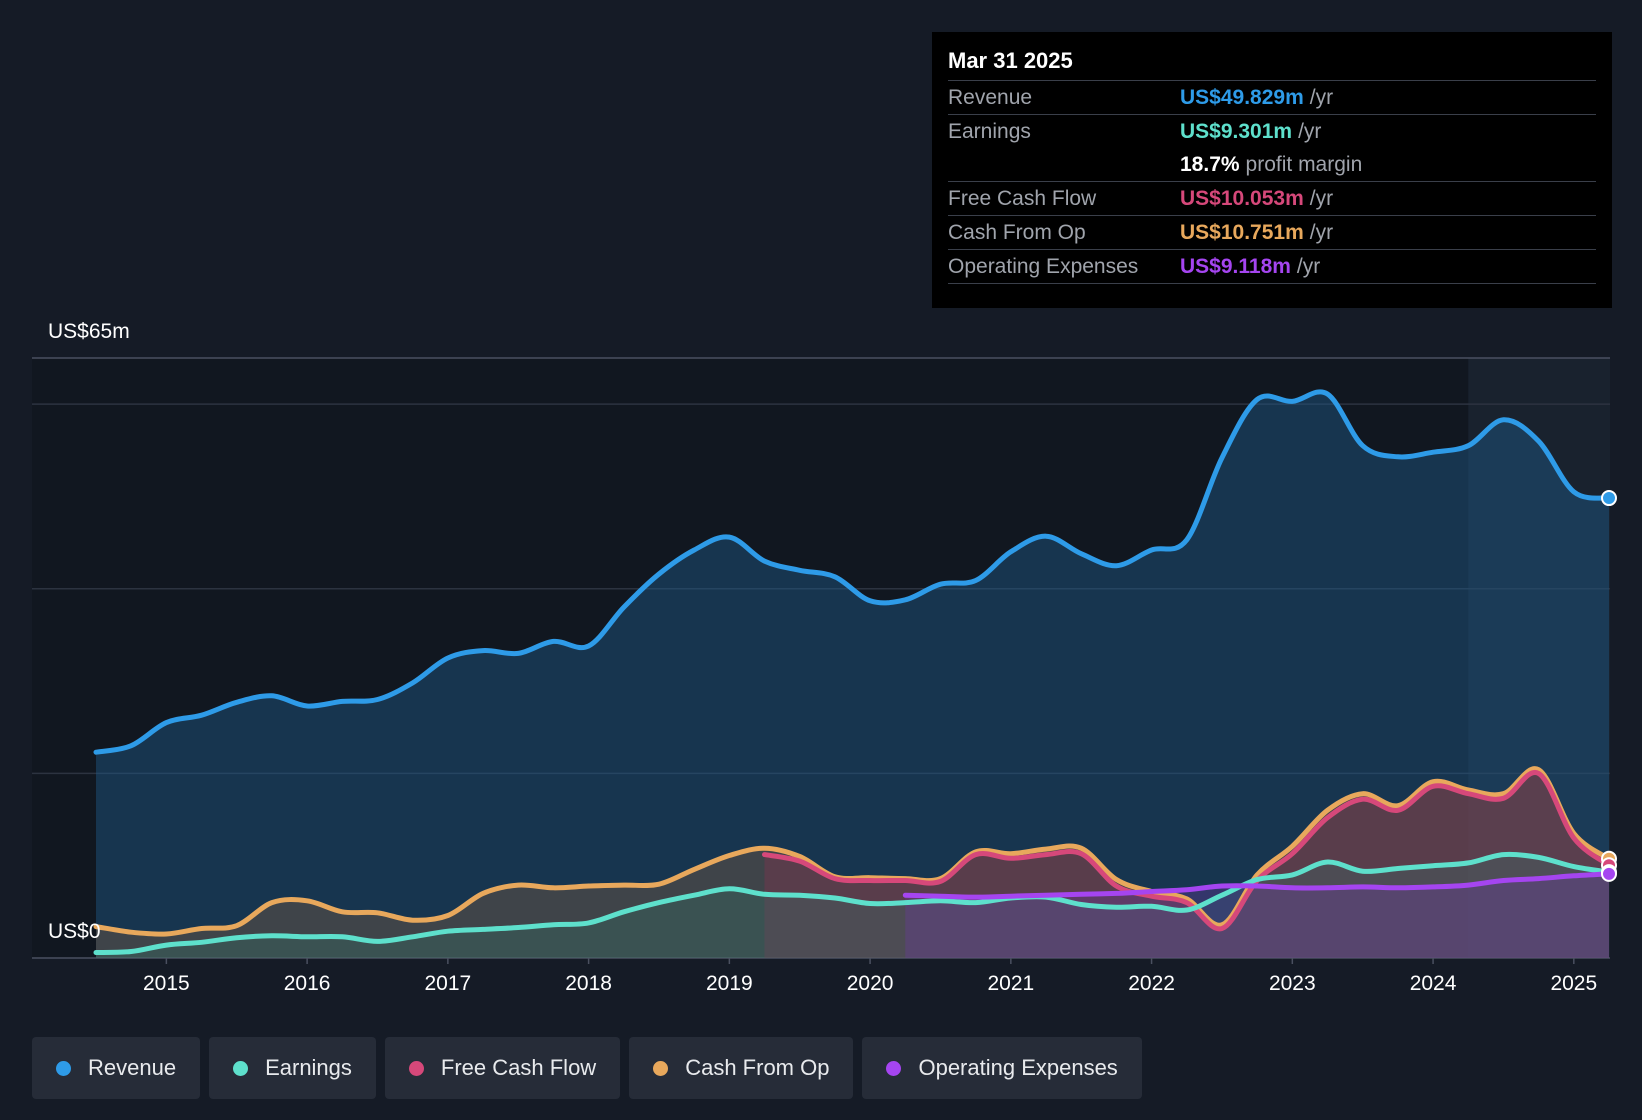 The height and width of the screenshot is (1120, 1642). I want to click on revenue-end-marker, so click(1609, 498).